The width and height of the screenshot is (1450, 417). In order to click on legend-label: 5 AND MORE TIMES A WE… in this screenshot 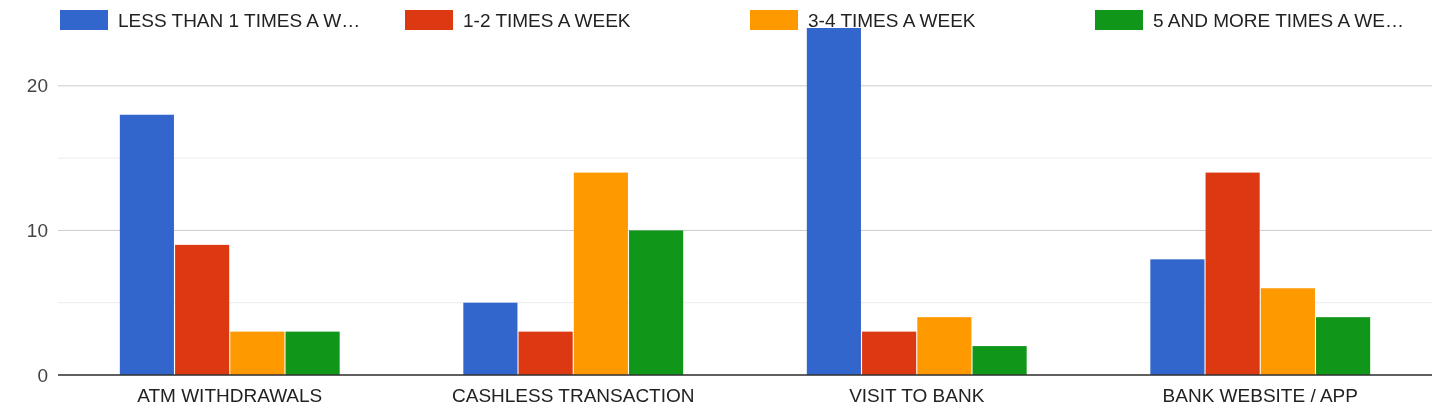, I will do `click(1278, 20)`.